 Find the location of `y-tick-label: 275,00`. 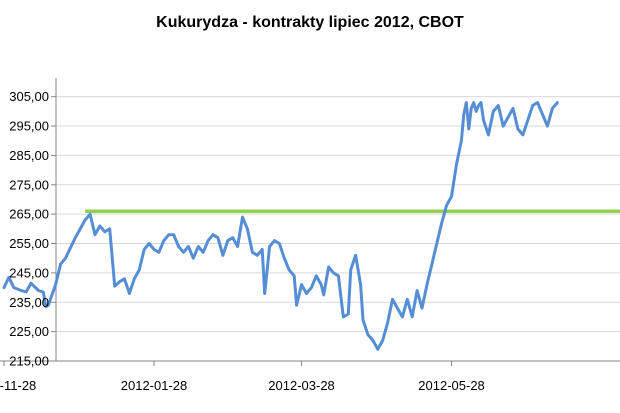

y-tick-label: 275,00 is located at coordinates (29, 184).